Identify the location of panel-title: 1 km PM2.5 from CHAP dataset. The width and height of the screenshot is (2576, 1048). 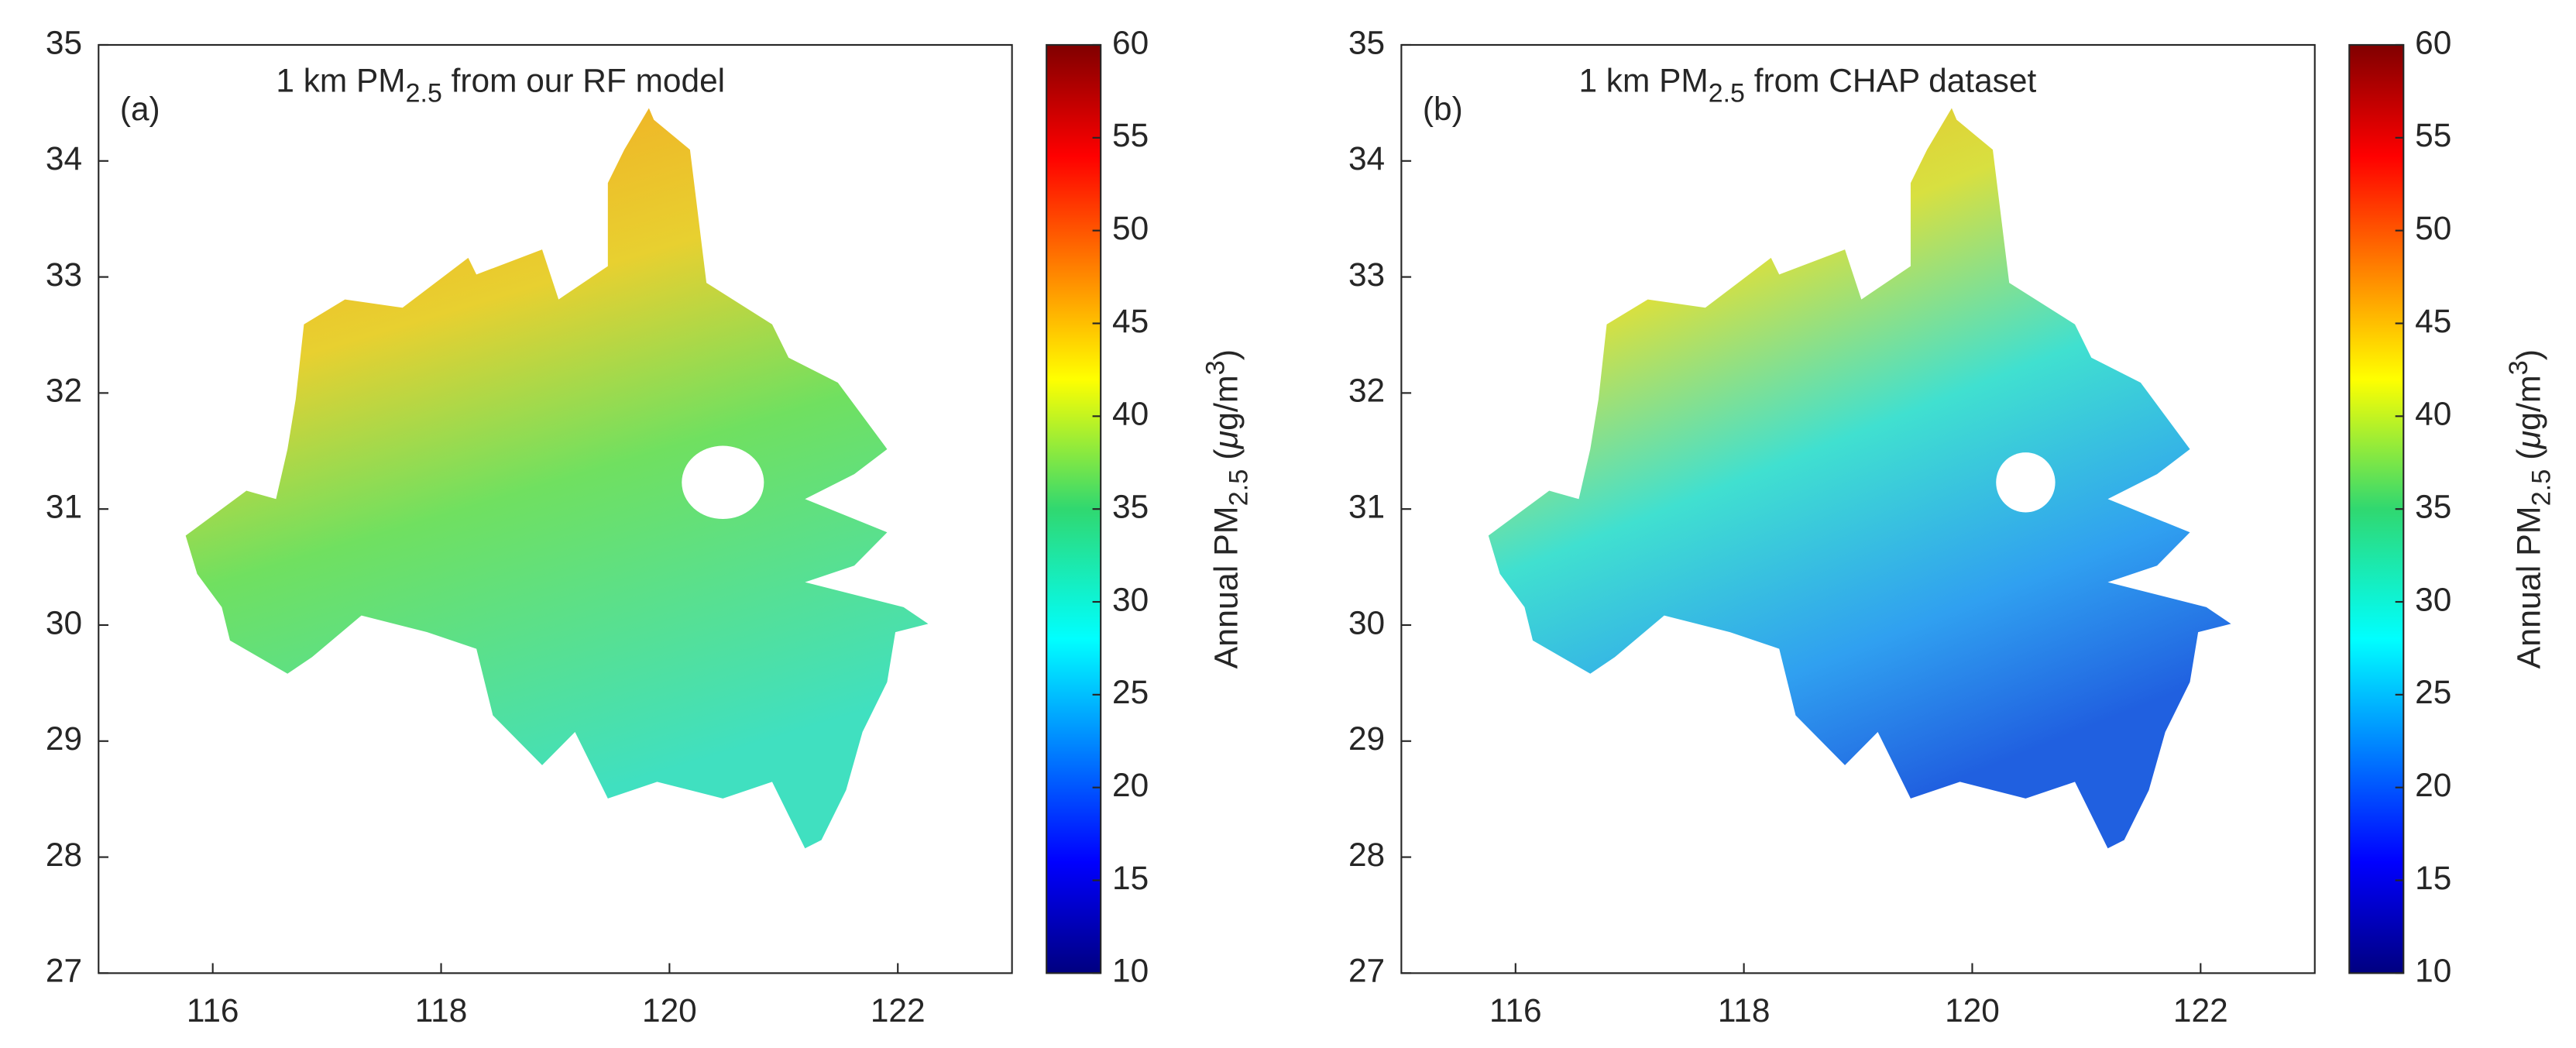
(1807, 85).